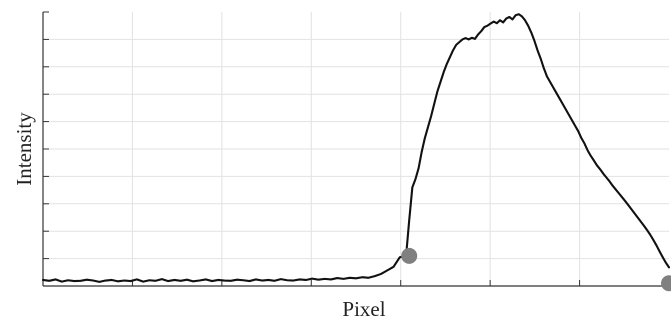 This screenshot has height=320, width=671. I want to click on y-axis-label: Intensity, so click(24, 149).